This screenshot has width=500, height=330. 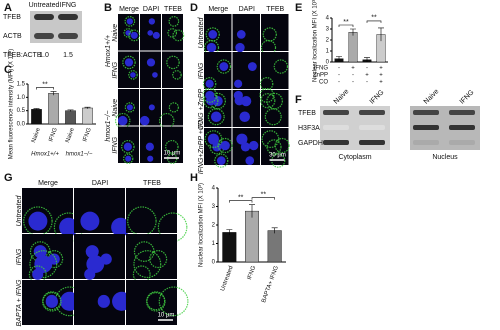 I want to click on fraction-label: Cytoplasm, so click(x=354, y=157).